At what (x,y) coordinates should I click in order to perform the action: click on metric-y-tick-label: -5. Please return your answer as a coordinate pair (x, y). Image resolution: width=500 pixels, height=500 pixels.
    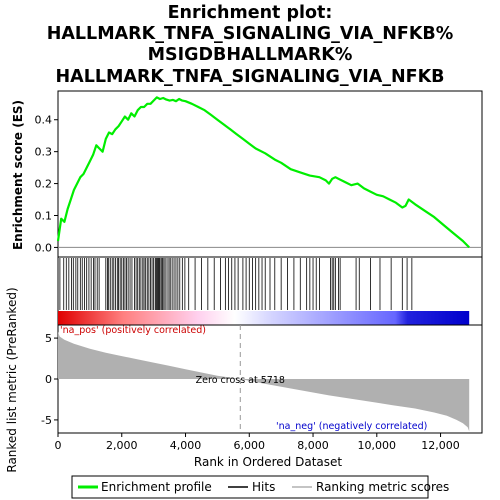
    Looking at the image, I should click on (46, 420).